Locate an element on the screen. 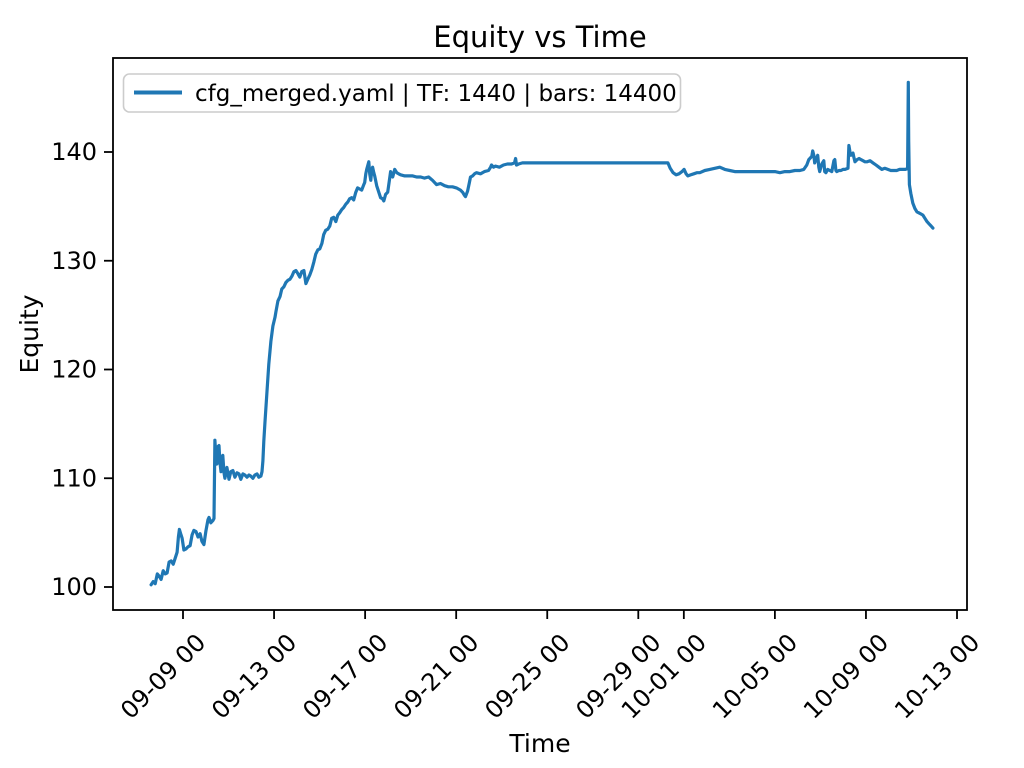 The height and width of the screenshot is (768, 1024). x-tick-label: 10-05 00 is located at coordinates (755, 676).